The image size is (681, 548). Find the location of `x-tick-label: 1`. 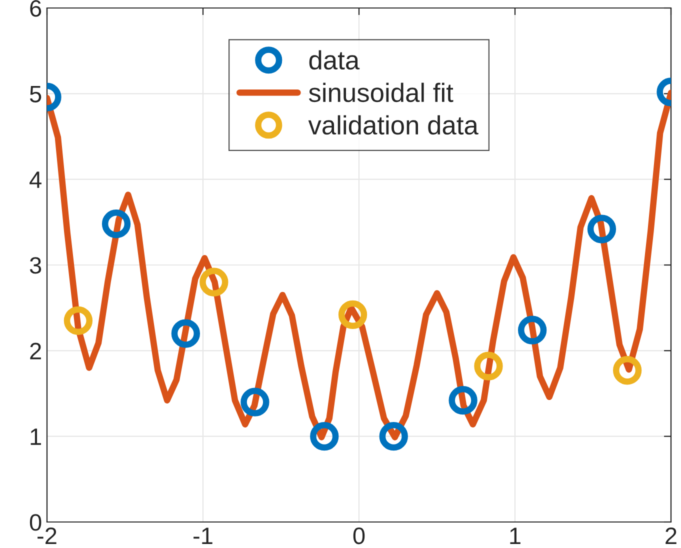

x-tick-label: 1 is located at coordinates (515, 536).